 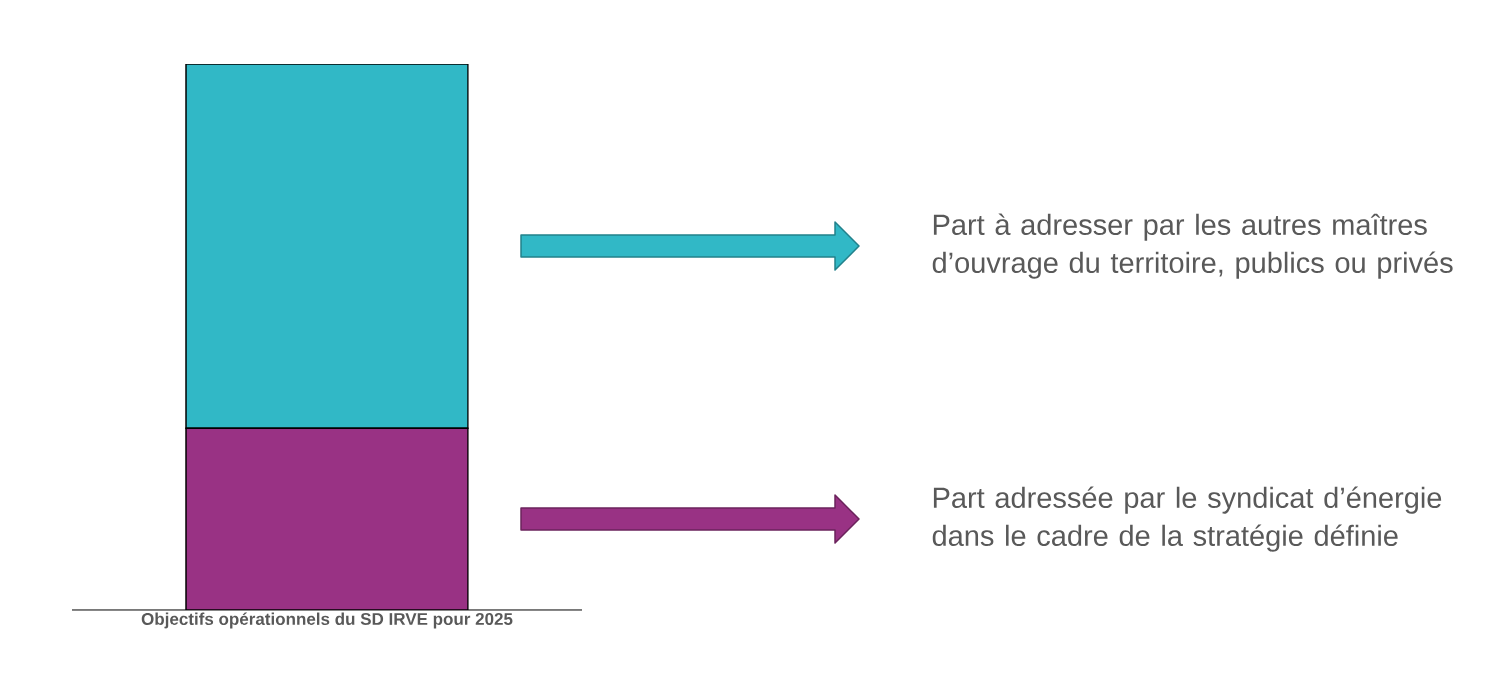 What do you see at coordinates (1192, 246) in the screenshot?
I see `text: Part à adresser par les autres maîtres d’ouvrage du territoire, publics ou privés` at bounding box center [1192, 246].